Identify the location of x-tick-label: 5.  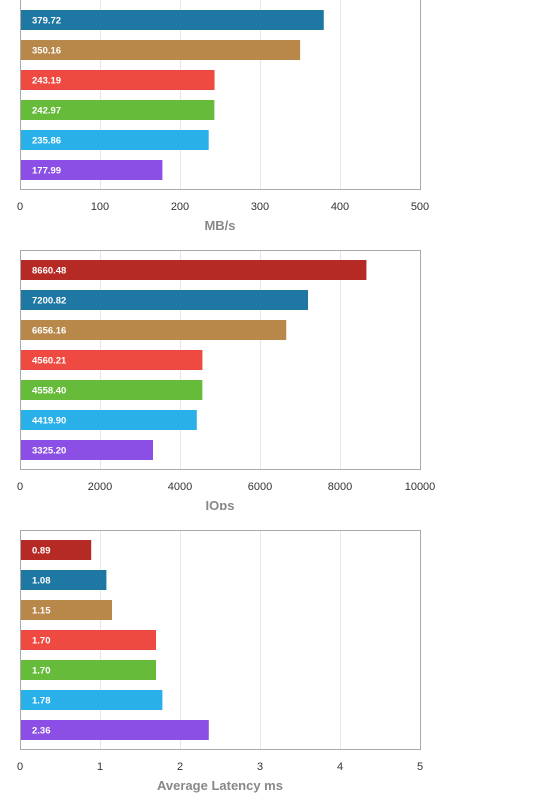
(420, 767).